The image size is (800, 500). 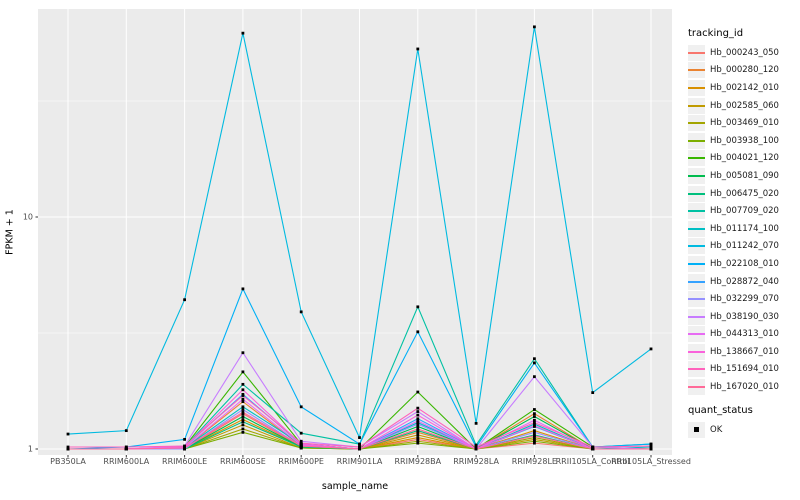 I want to click on legend-item-label: Hb_000243_050, so click(x=744, y=52).